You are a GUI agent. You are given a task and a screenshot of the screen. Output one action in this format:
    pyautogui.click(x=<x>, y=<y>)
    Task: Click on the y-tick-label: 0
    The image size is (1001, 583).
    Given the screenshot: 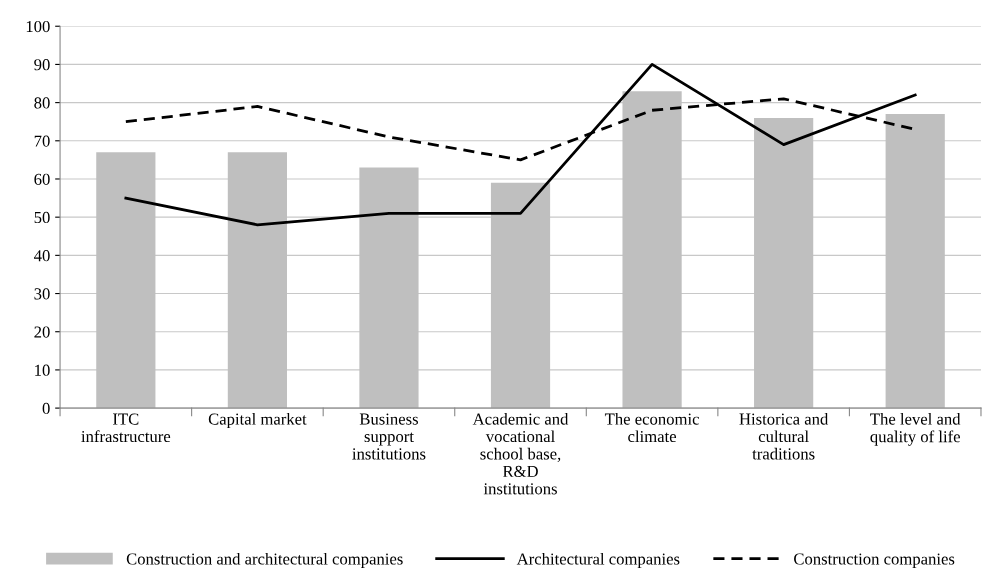 What is the action you would take?
    pyautogui.click(x=46, y=408)
    